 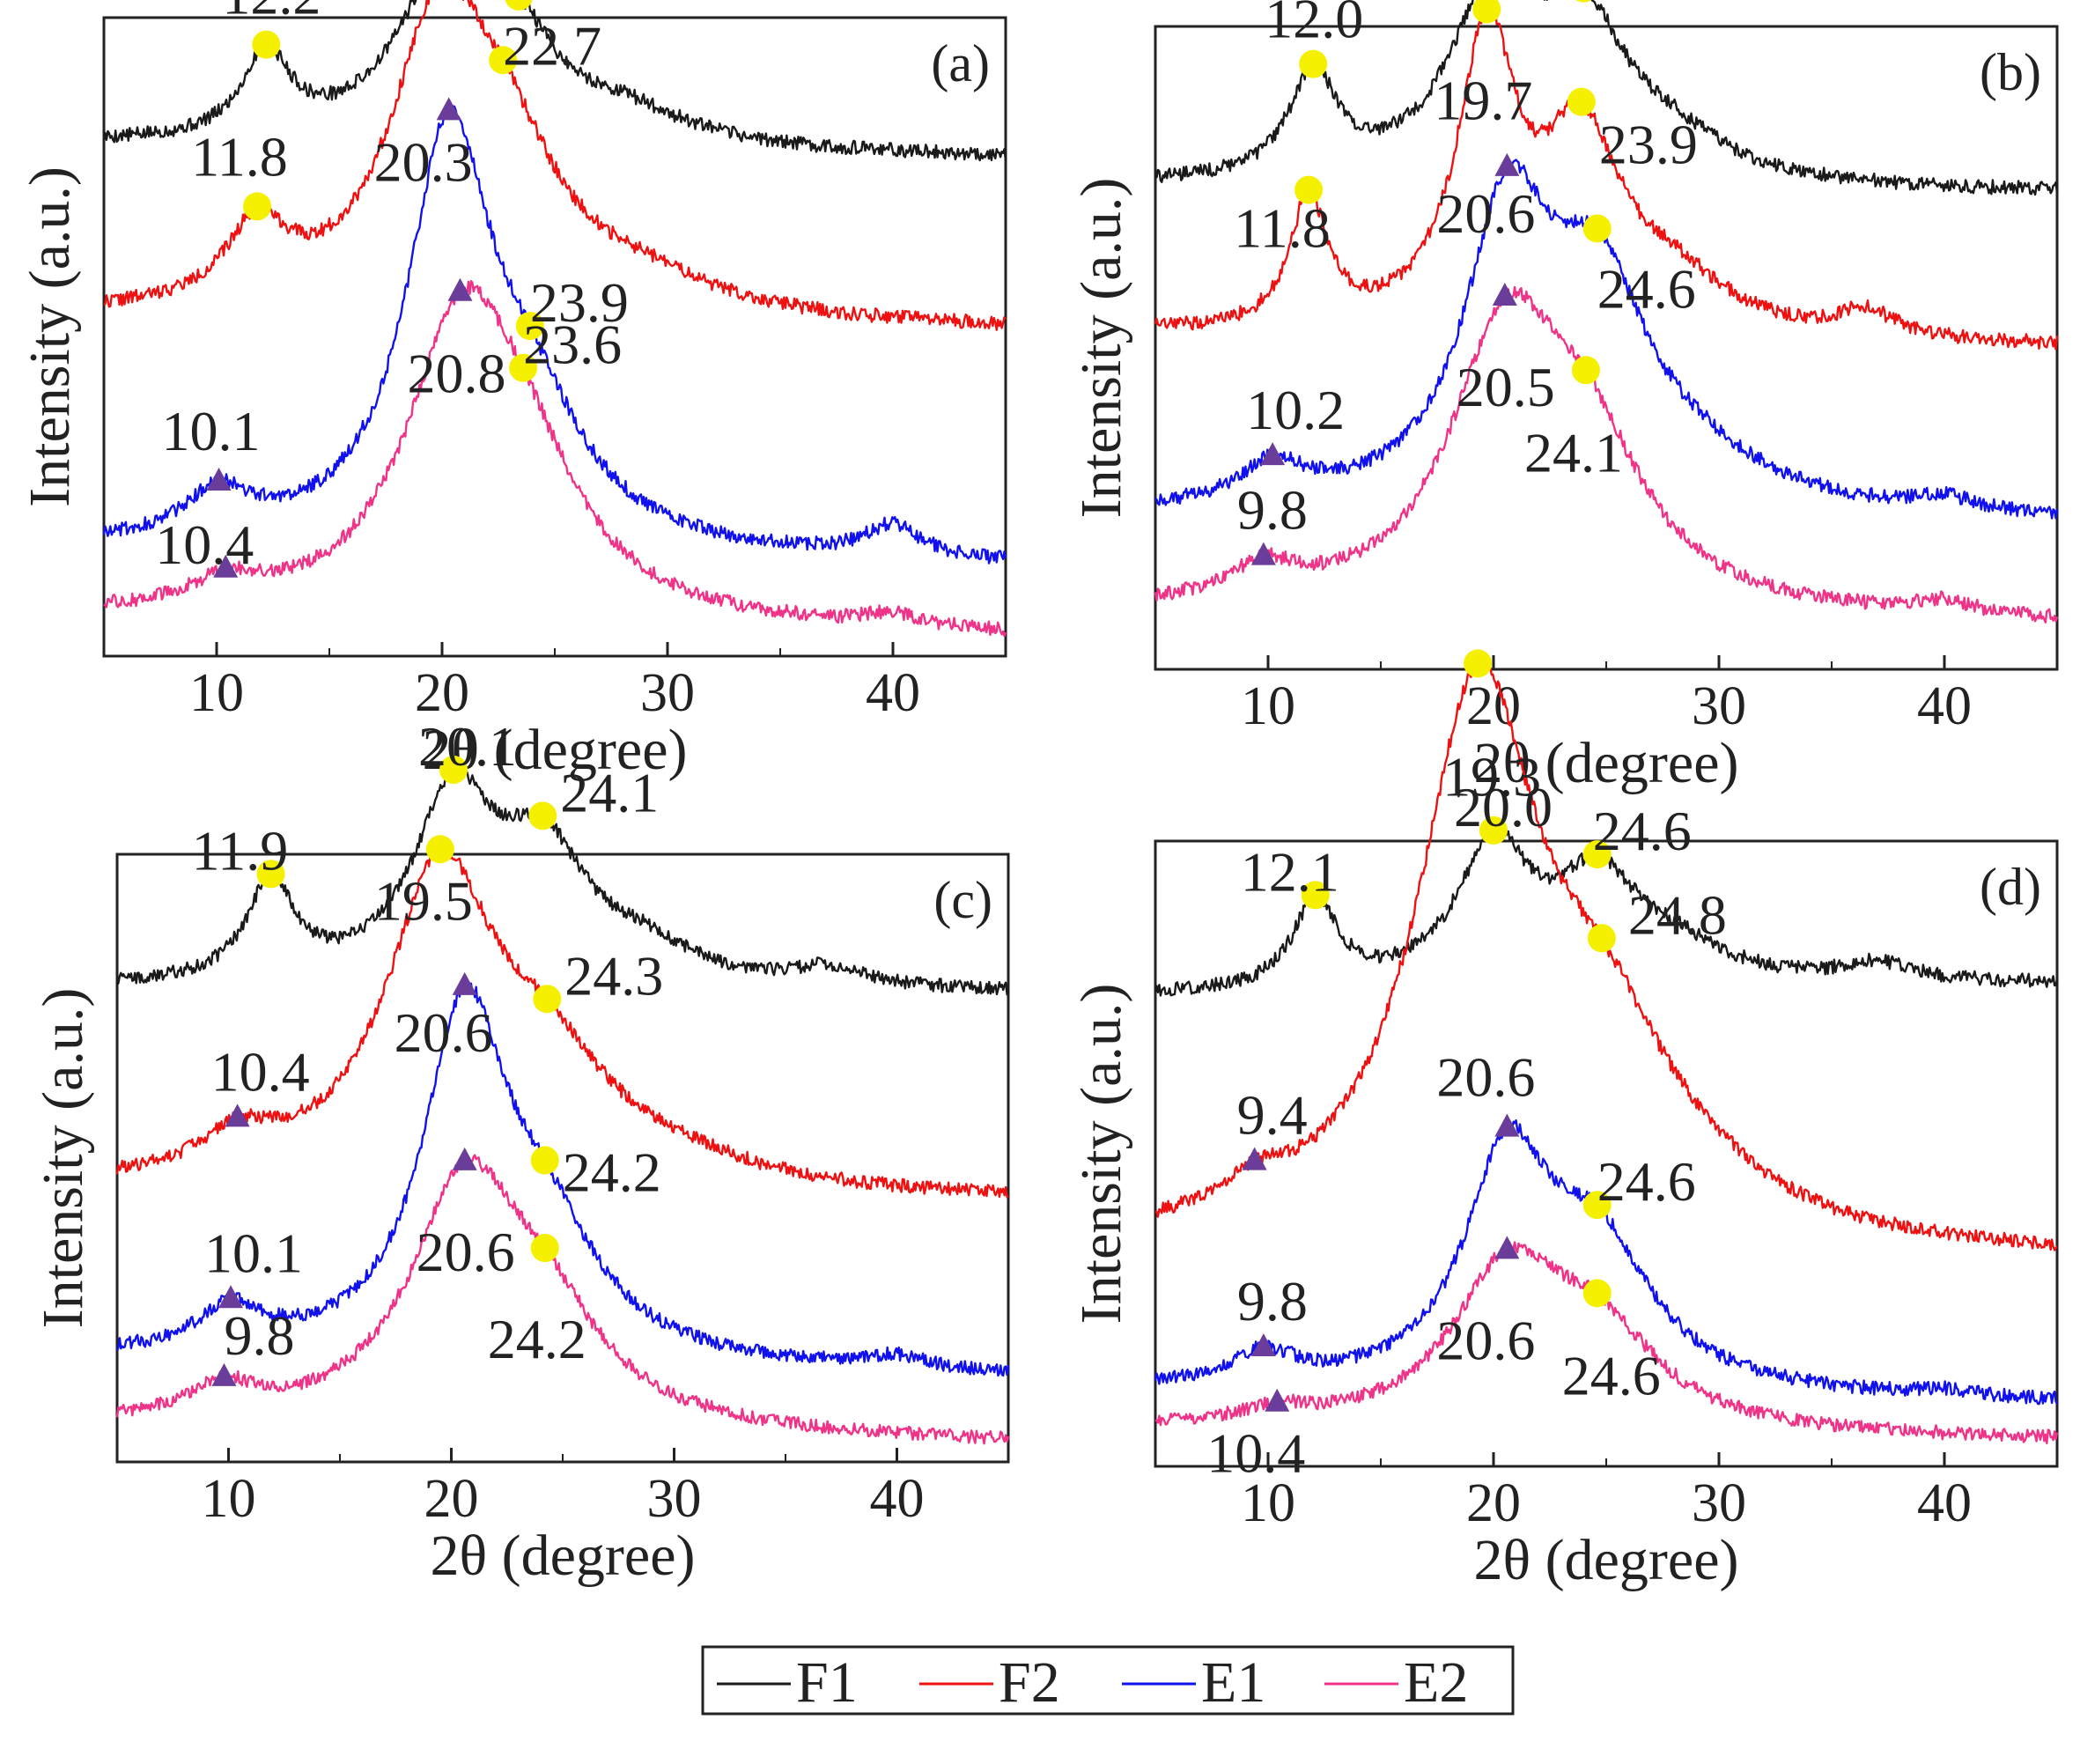 I want to click on peak-label: 12.0, so click(x=1314, y=25).